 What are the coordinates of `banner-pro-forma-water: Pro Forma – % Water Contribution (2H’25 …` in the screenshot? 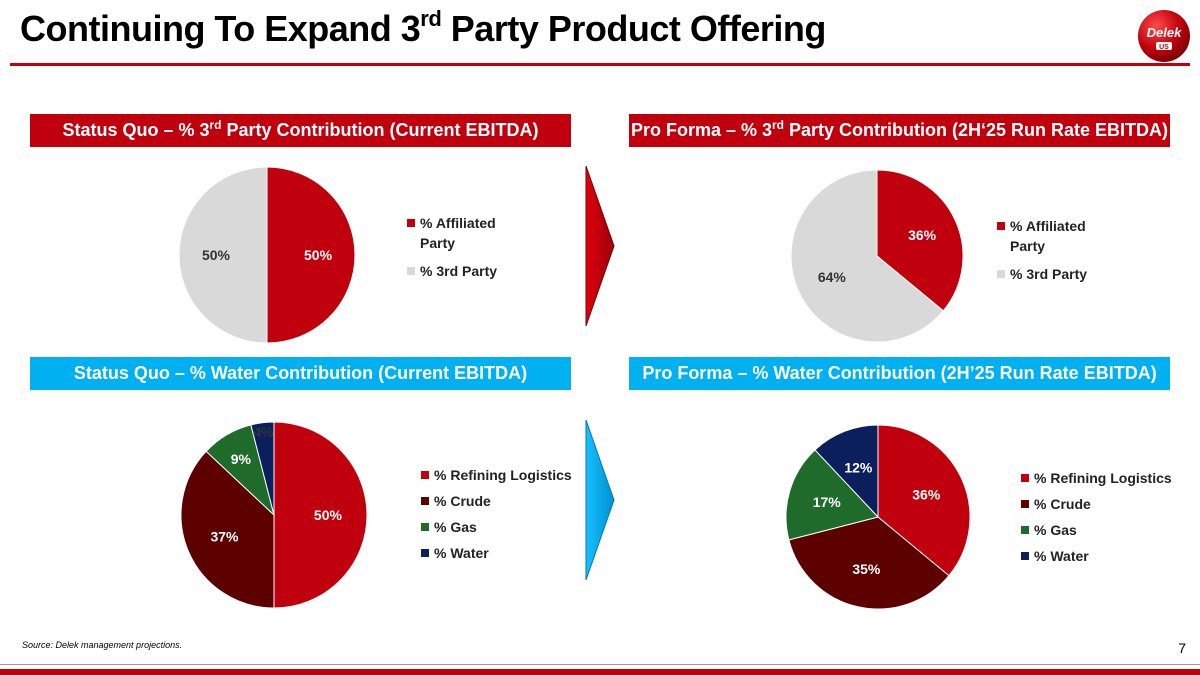 It's located at (899, 373).